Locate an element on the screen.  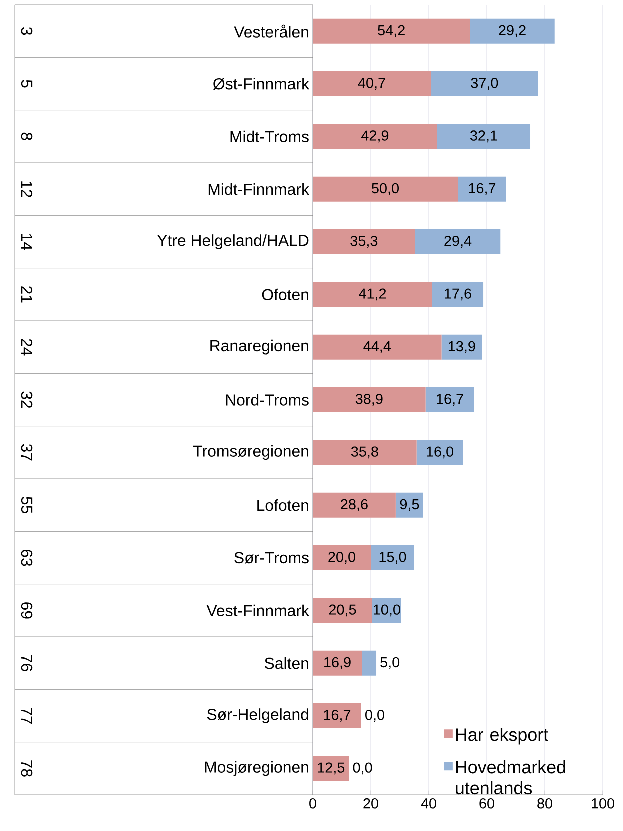
text: 76 is located at coordinates (27, 663).